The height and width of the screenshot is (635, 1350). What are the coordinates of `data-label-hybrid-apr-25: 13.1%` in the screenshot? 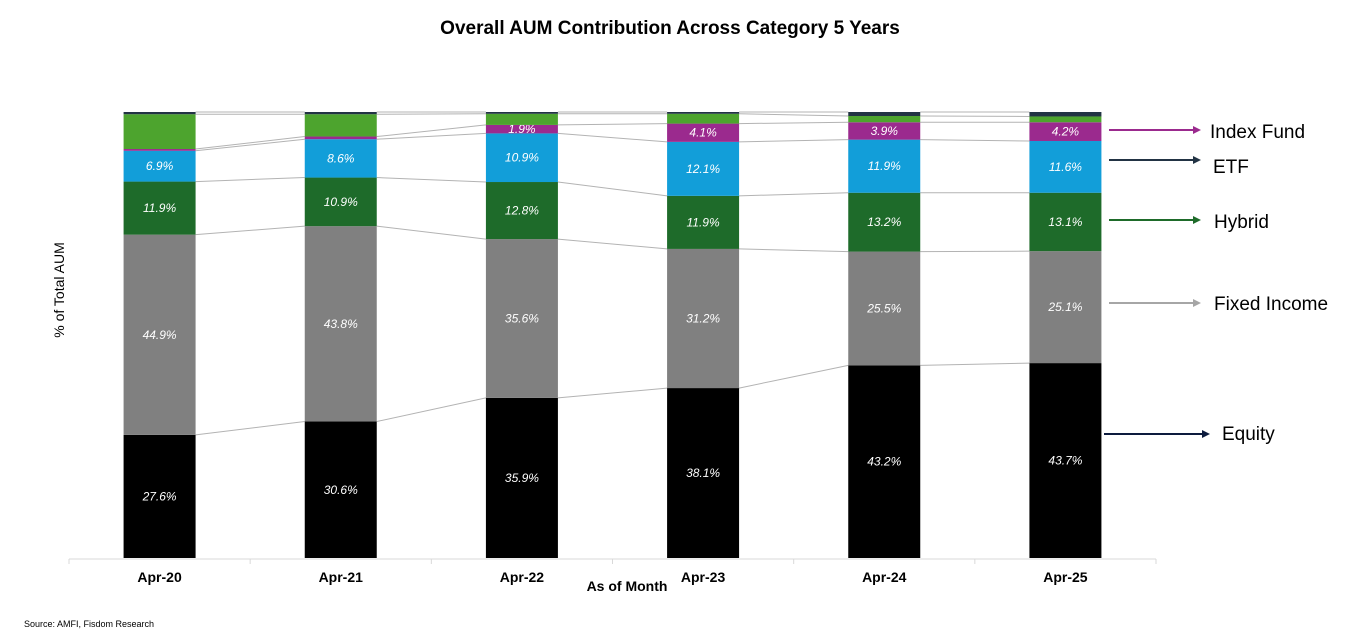 It's located at (1065, 222).